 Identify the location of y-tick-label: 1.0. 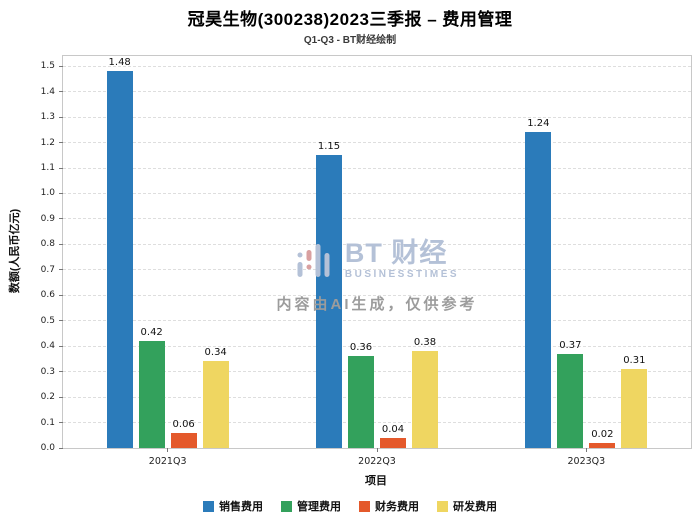
(47, 193).